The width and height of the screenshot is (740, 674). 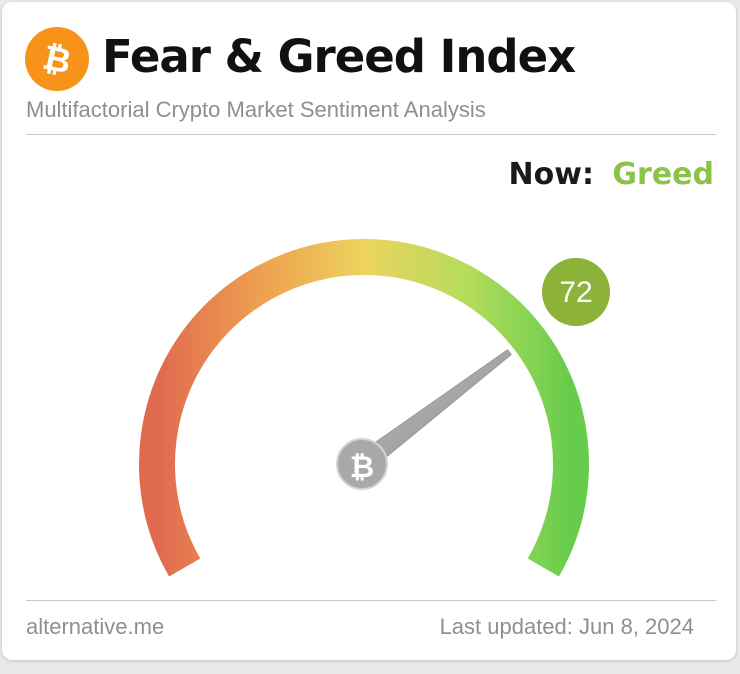 I want to click on footer-divider, so click(x=371, y=600).